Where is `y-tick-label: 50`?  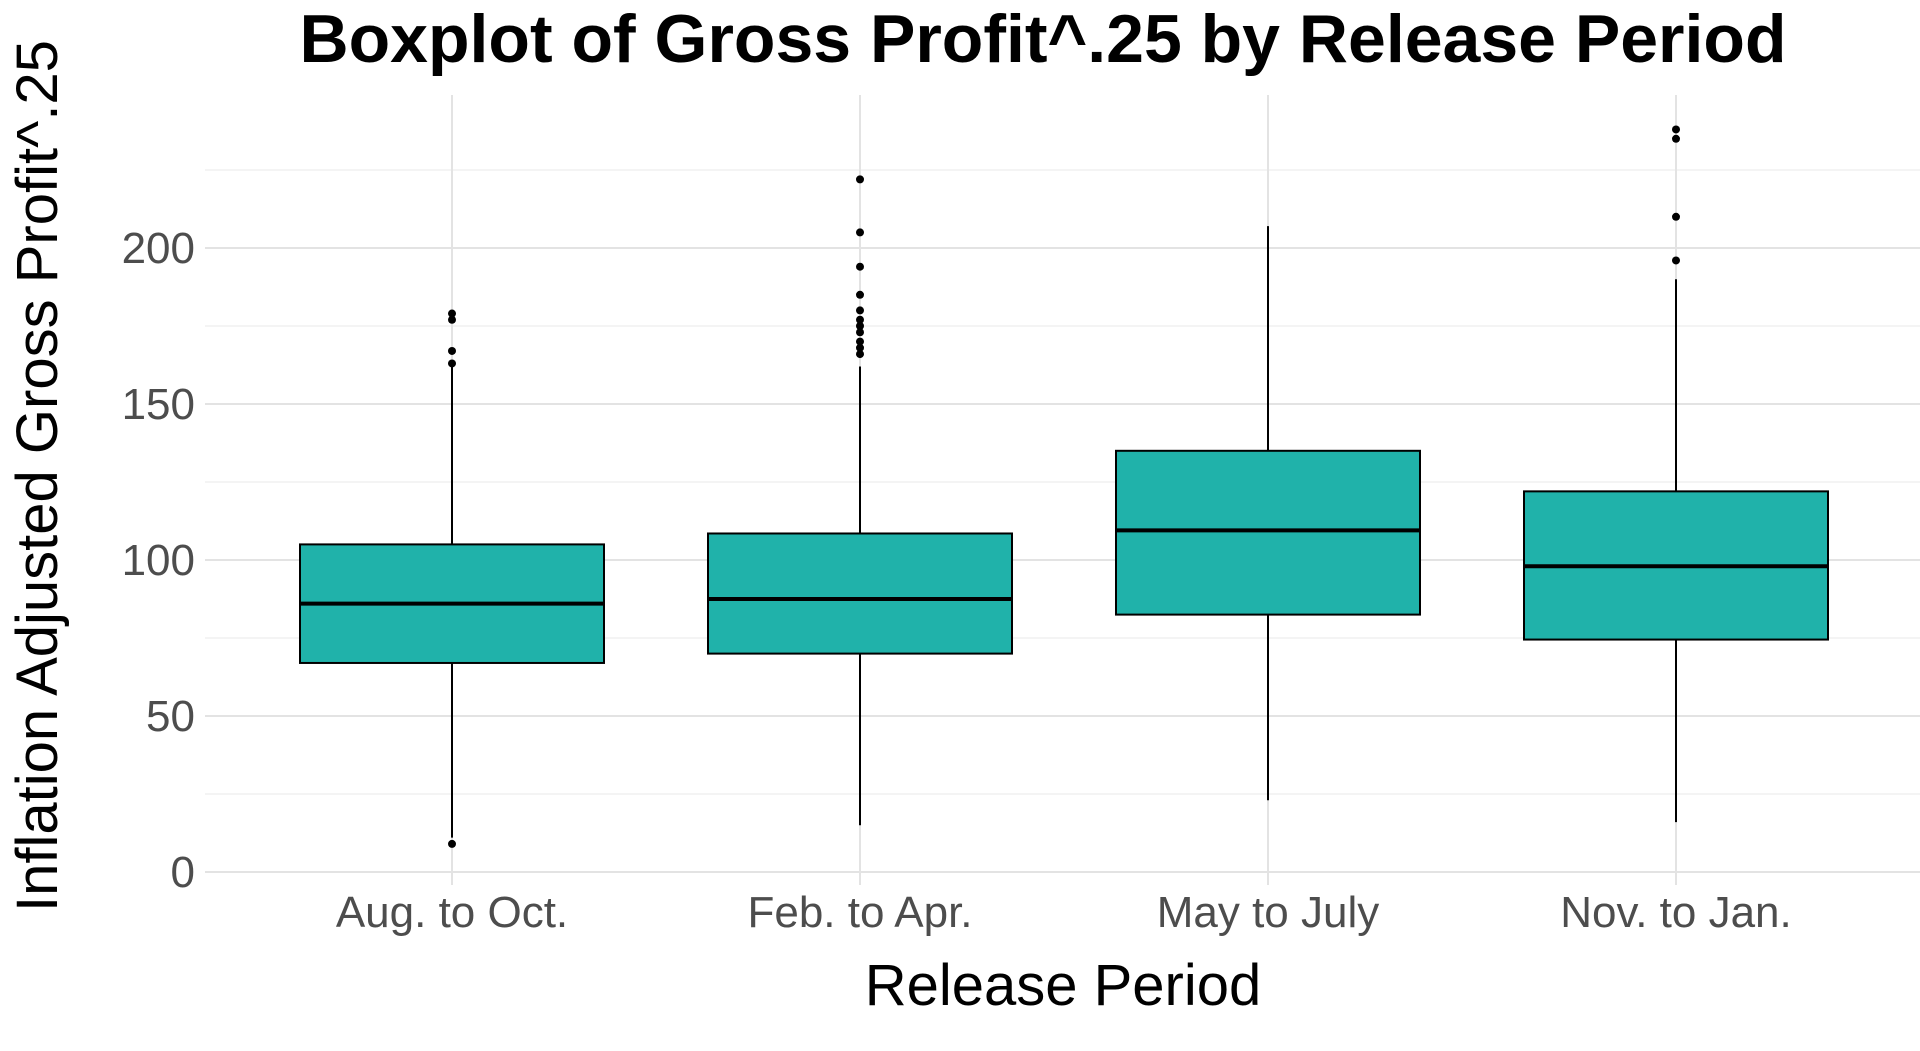 y-tick-label: 50 is located at coordinates (170, 716).